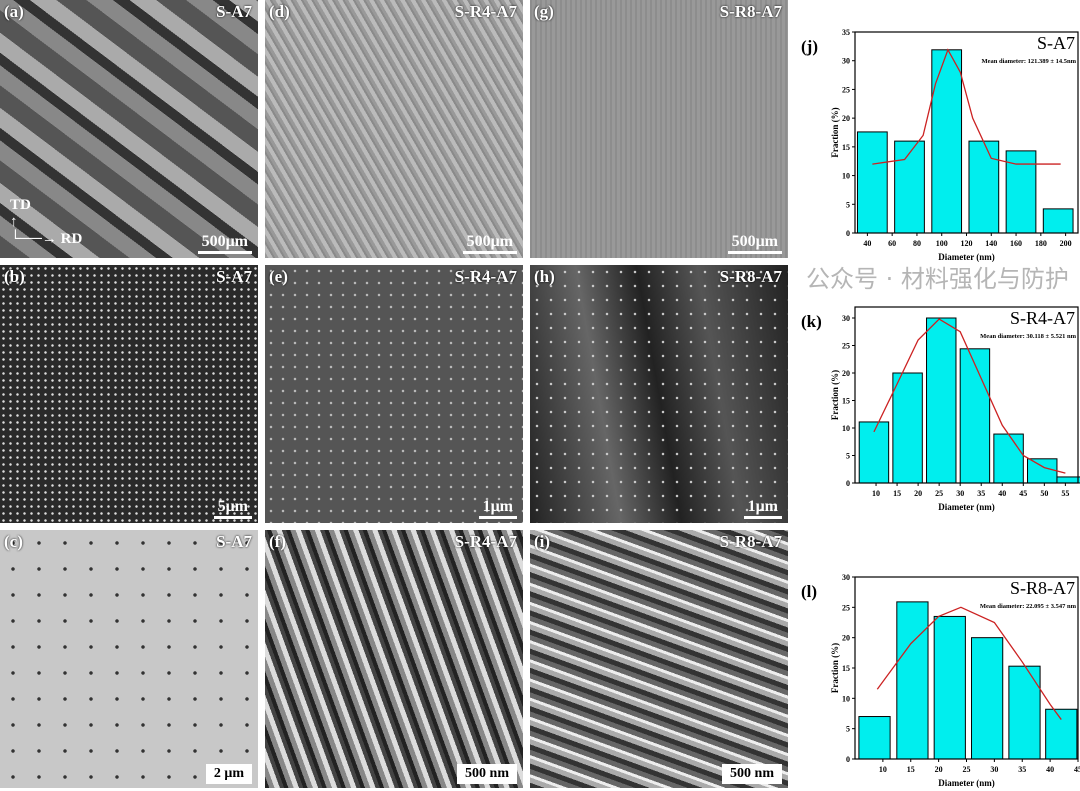 Image resolution: width=1080 pixels, height=791 pixels. I want to click on mean-diameter-annotation: Mean diameter: 121.389 ± 14.5nm, so click(1028, 61).